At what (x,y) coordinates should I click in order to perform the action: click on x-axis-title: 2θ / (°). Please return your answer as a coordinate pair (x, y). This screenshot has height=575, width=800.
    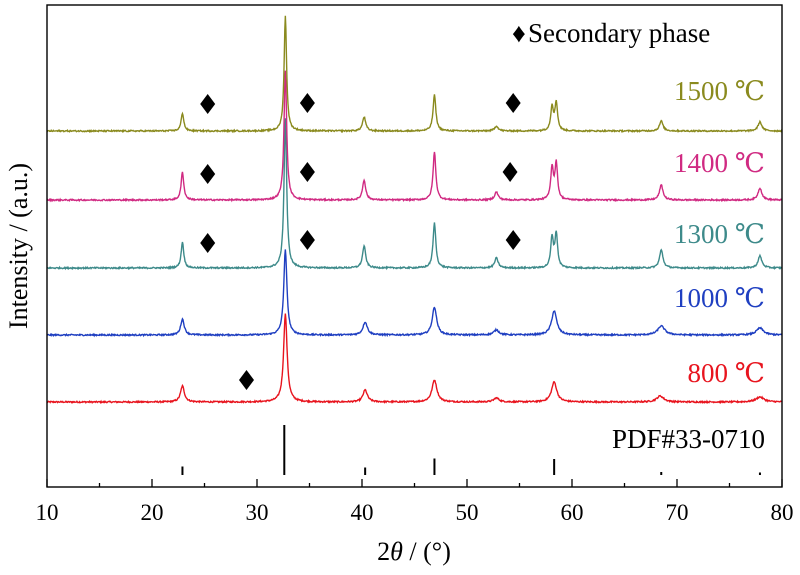
    Looking at the image, I should click on (414, 551).